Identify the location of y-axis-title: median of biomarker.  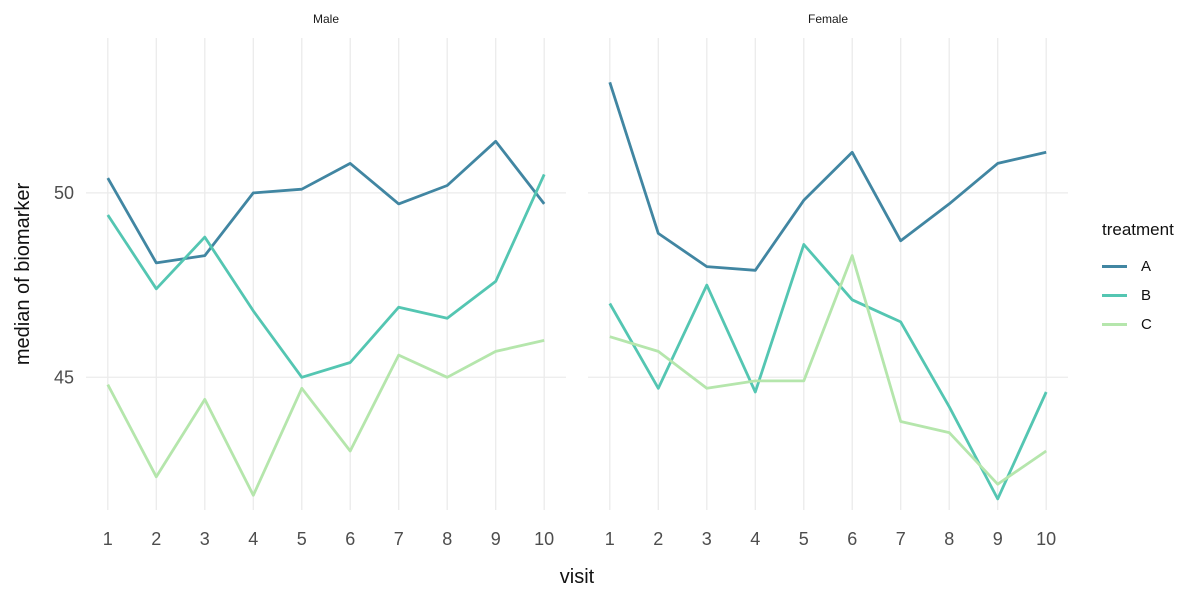
(23, 274).